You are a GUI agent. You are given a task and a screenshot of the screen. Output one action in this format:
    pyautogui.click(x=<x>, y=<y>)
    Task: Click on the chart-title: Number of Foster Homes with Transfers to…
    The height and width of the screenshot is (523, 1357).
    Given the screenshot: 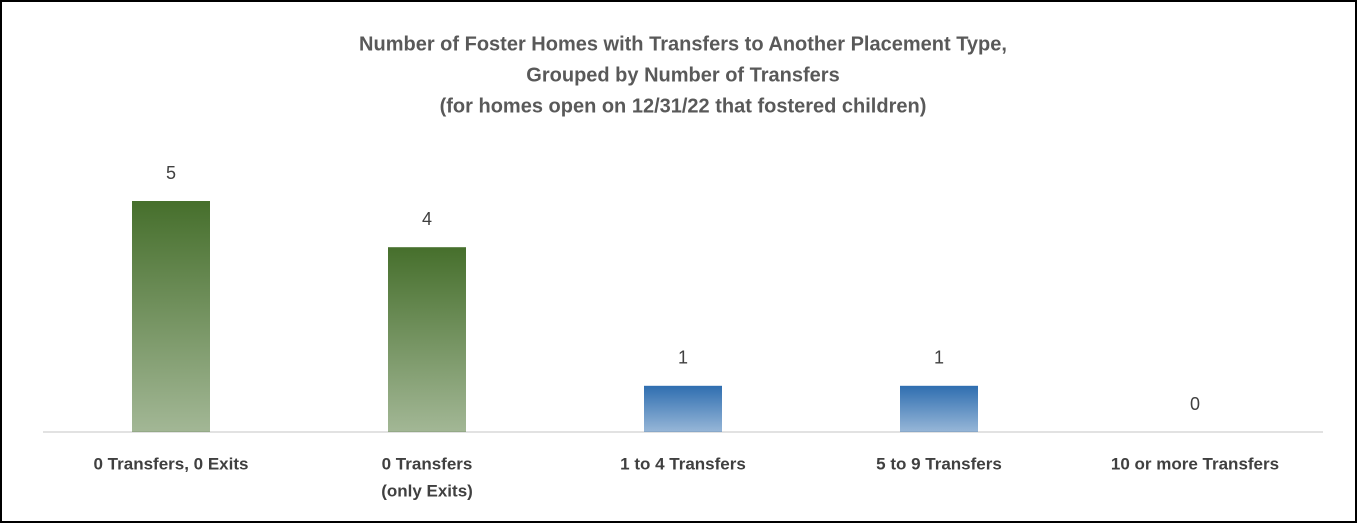 What is the action you would take?
    pyautogui.click(x=683, y=44)
    